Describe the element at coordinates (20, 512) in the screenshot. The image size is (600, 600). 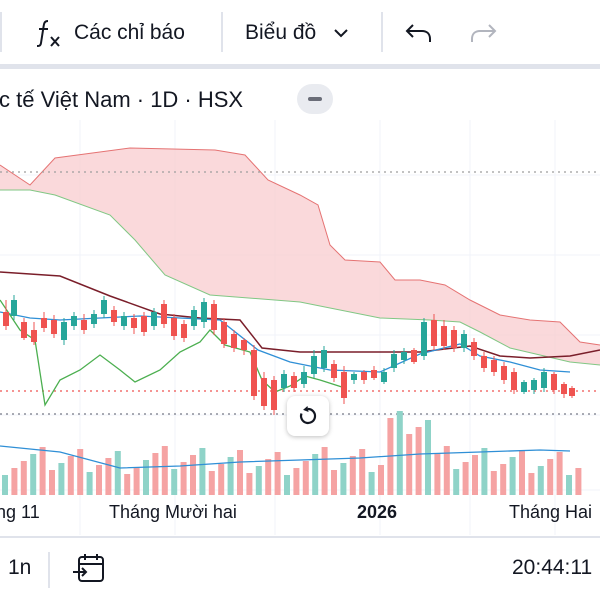
I see `time-axis-label: ng 11` at that location.